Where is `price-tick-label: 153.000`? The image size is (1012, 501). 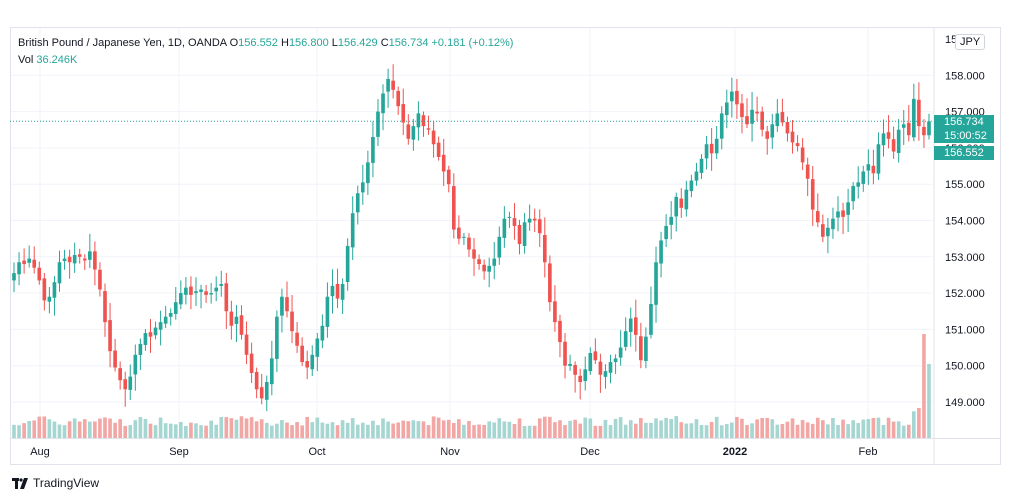 price-tick-label: 153.000 is located at coordinates (965, 258).